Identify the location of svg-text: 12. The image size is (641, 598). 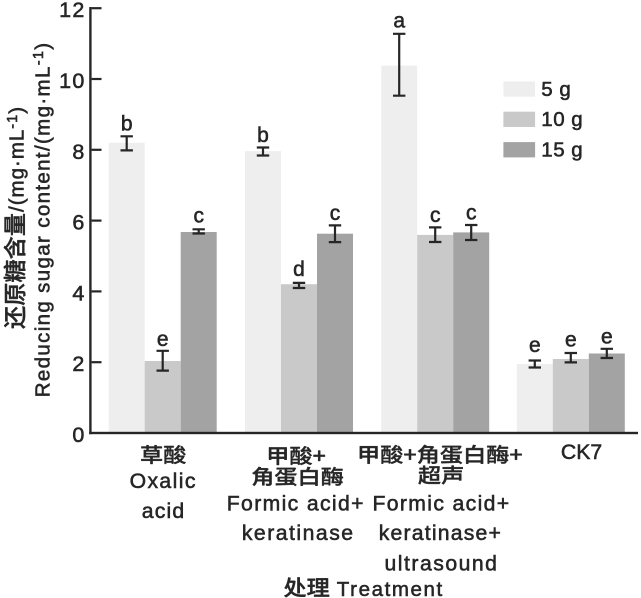
(72, 11).